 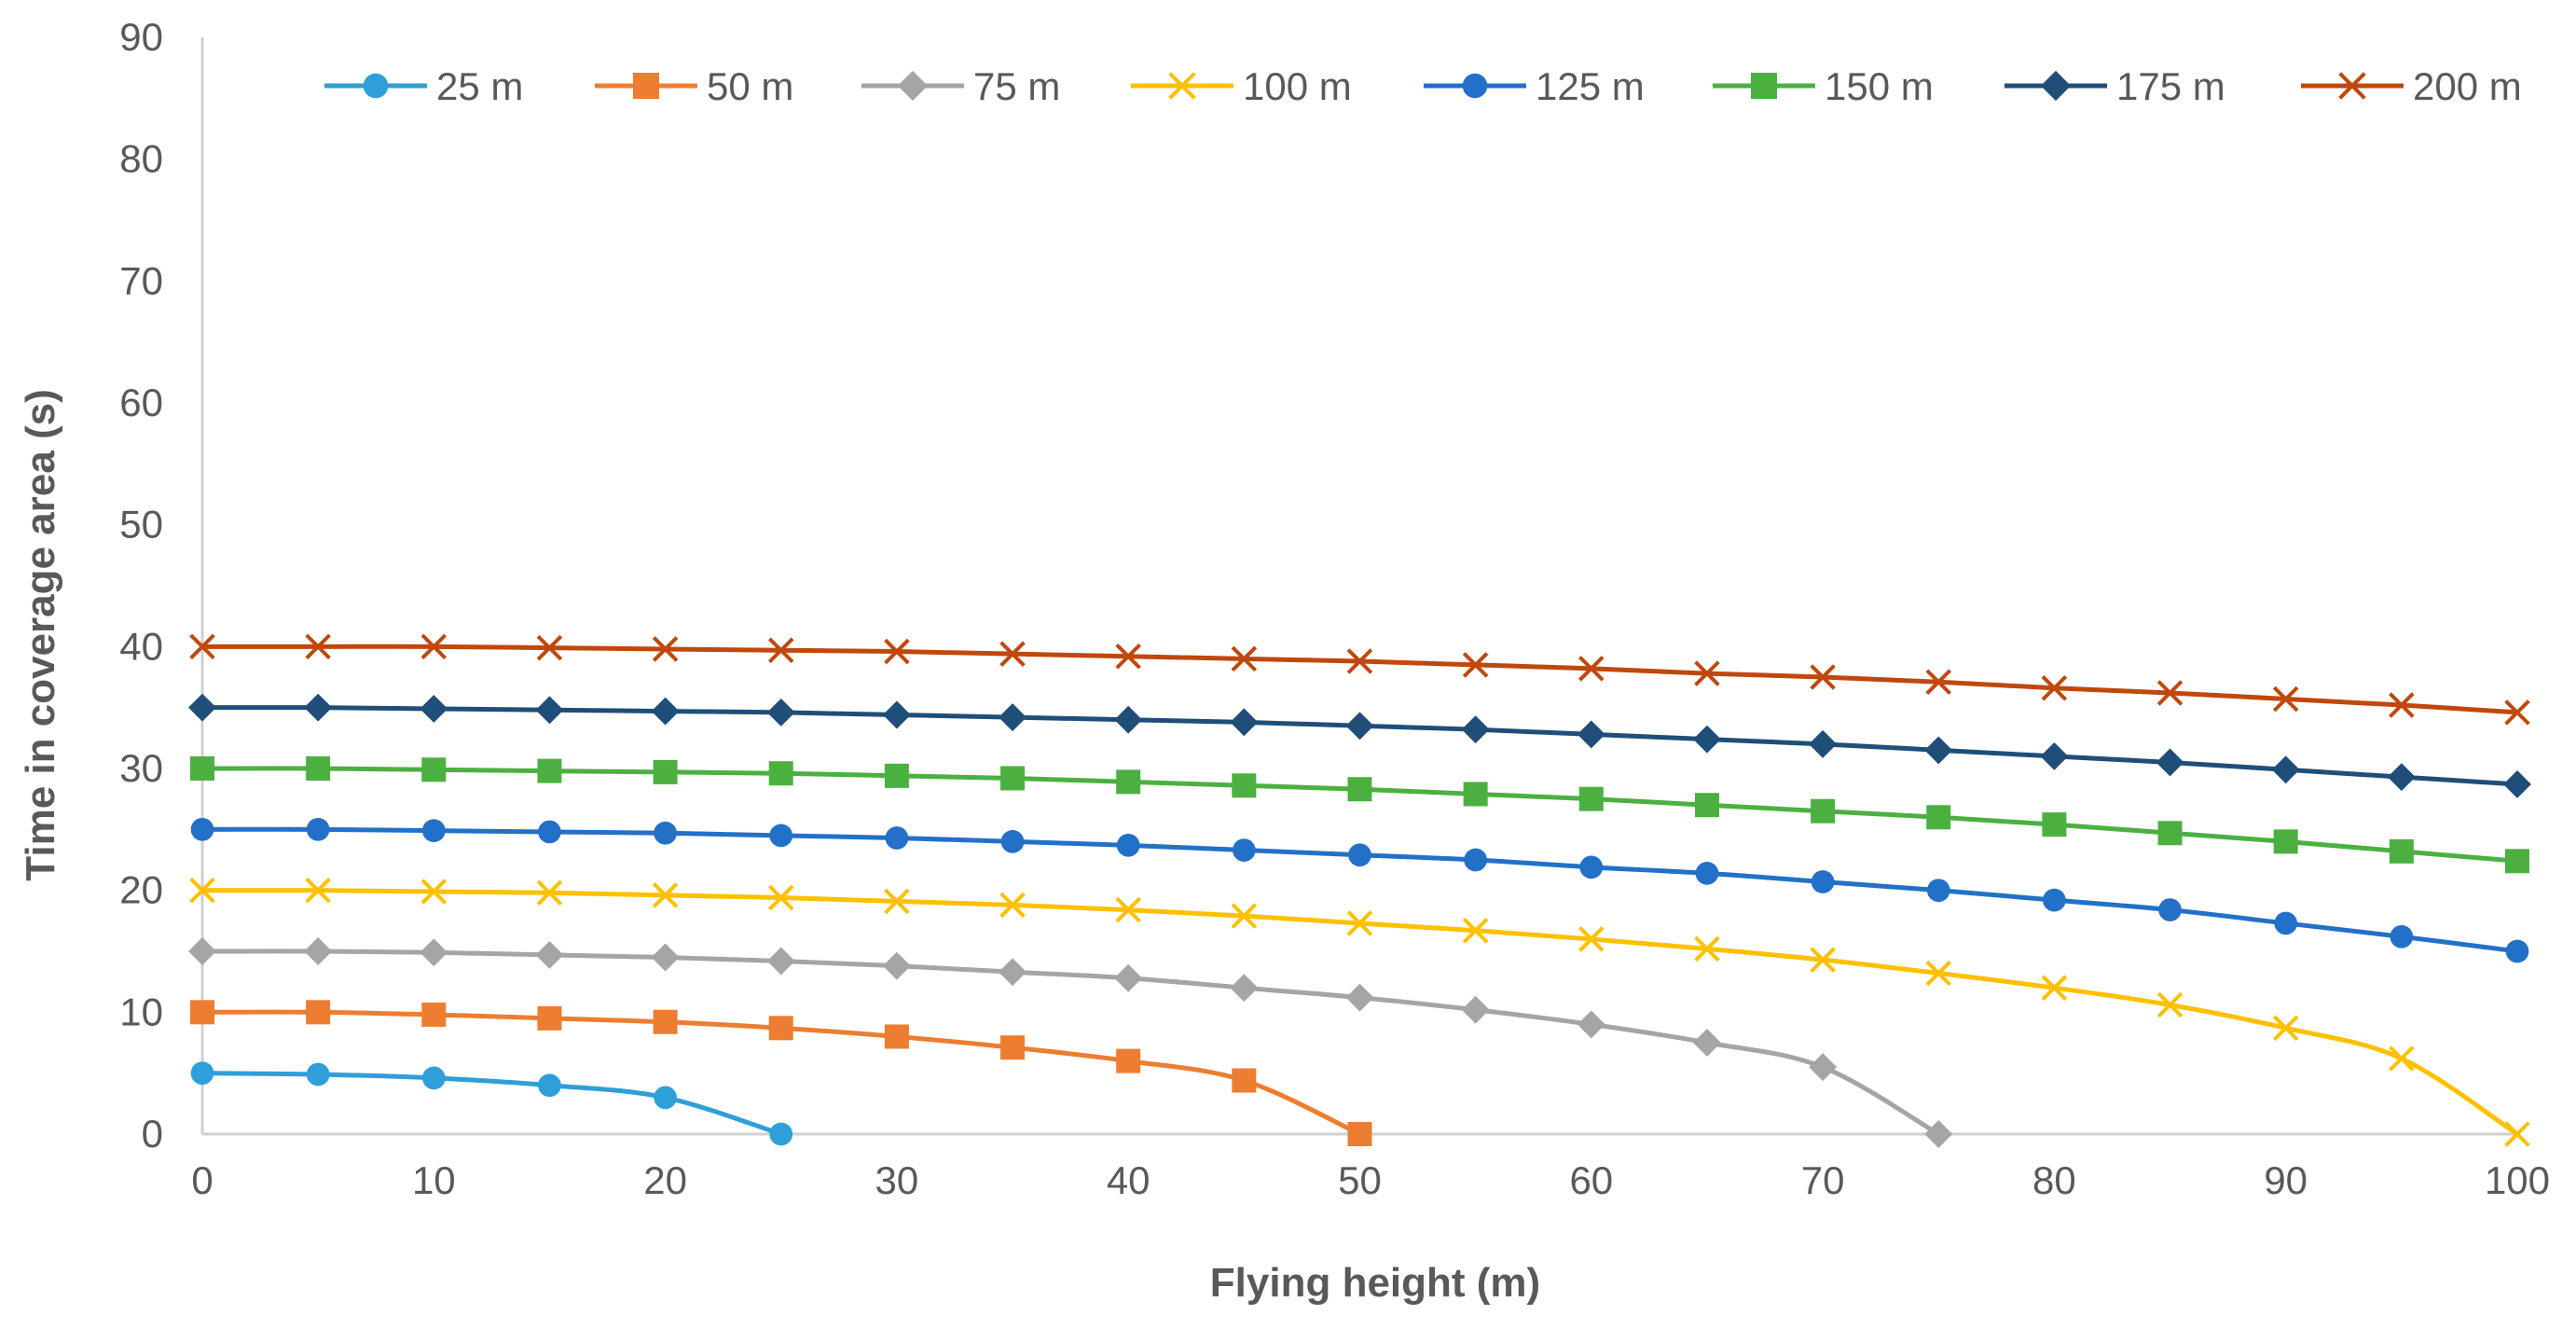 What do you see at coordinates (2411, 86) in the screenshot?
I see `legend-entry: 200 m` at bounding box center [2411, 86].